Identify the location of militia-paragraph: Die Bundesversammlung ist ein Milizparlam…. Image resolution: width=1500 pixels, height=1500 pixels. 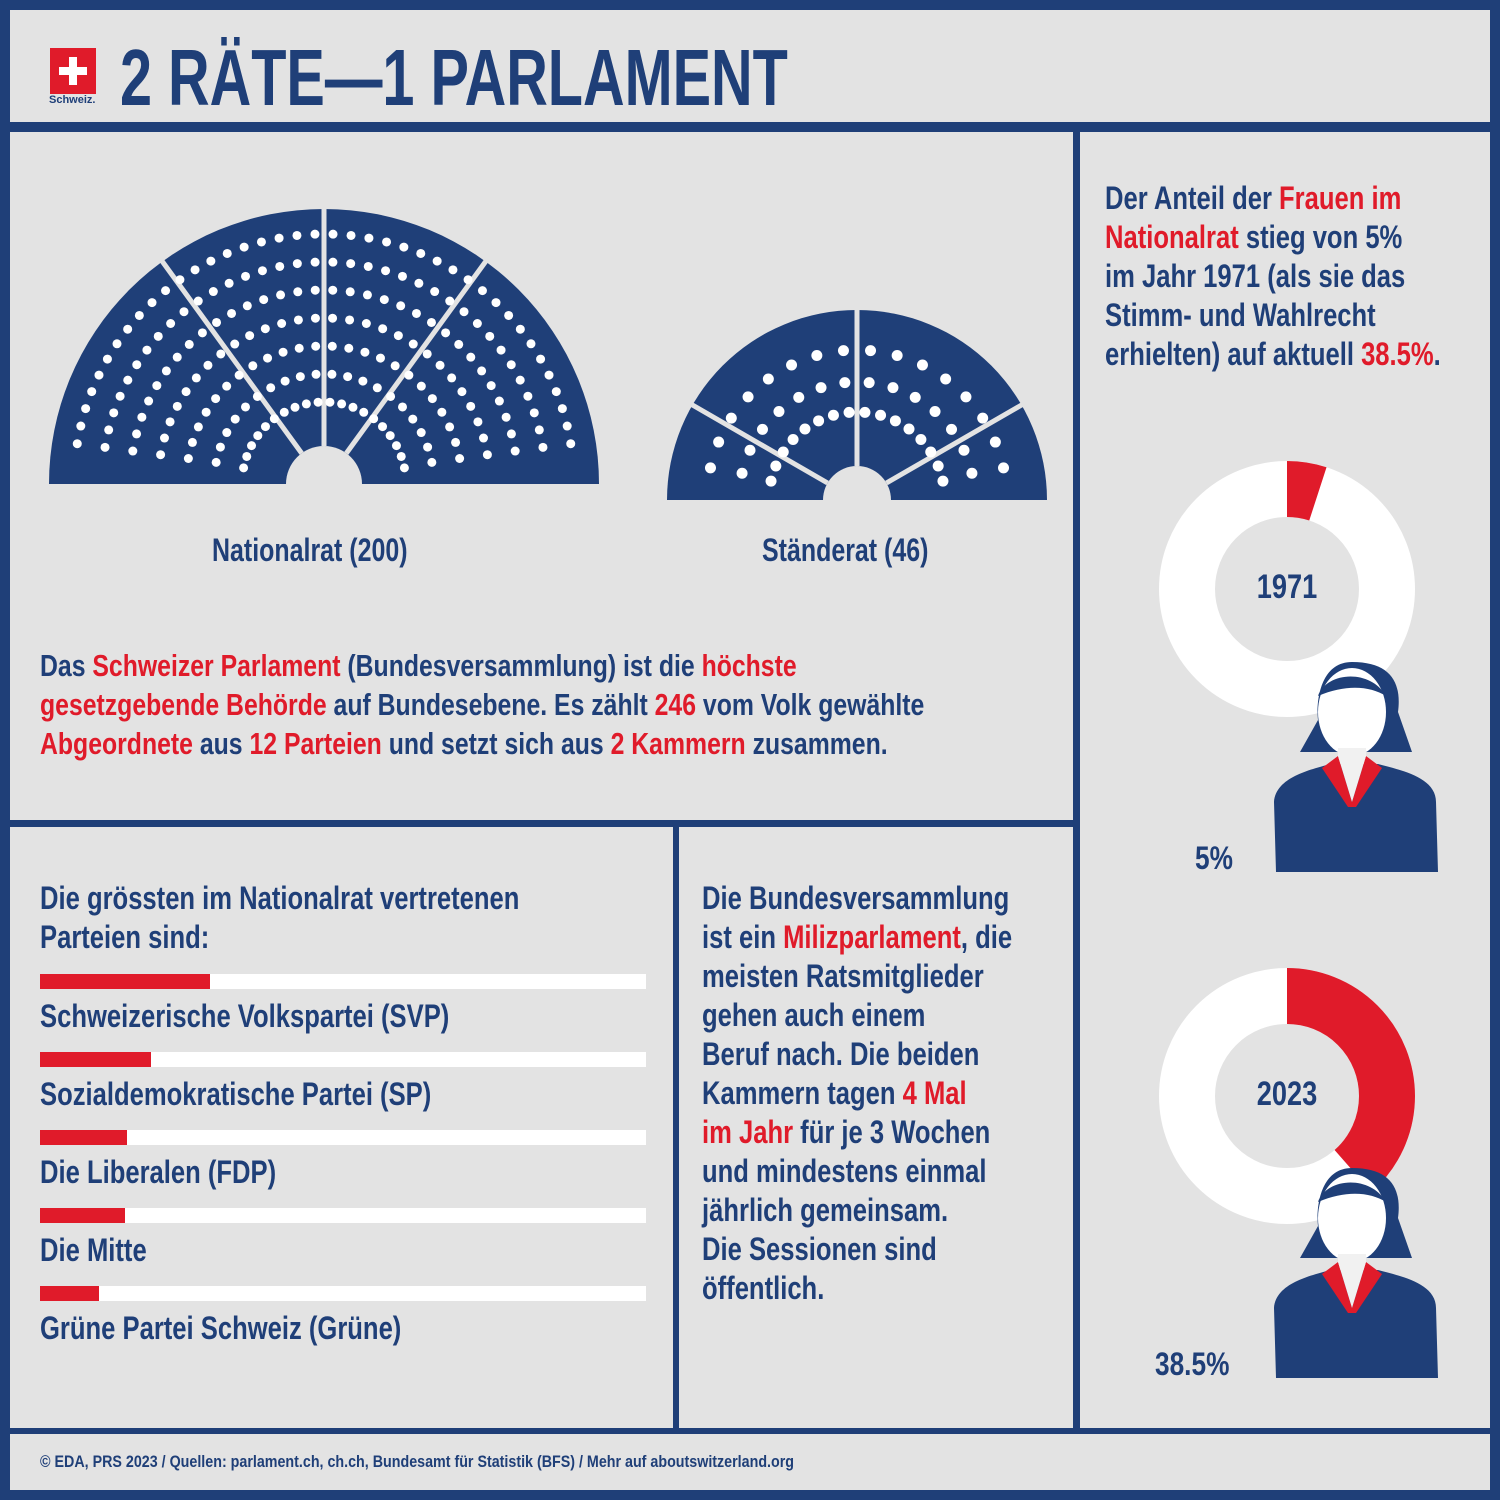
(857, 1093).